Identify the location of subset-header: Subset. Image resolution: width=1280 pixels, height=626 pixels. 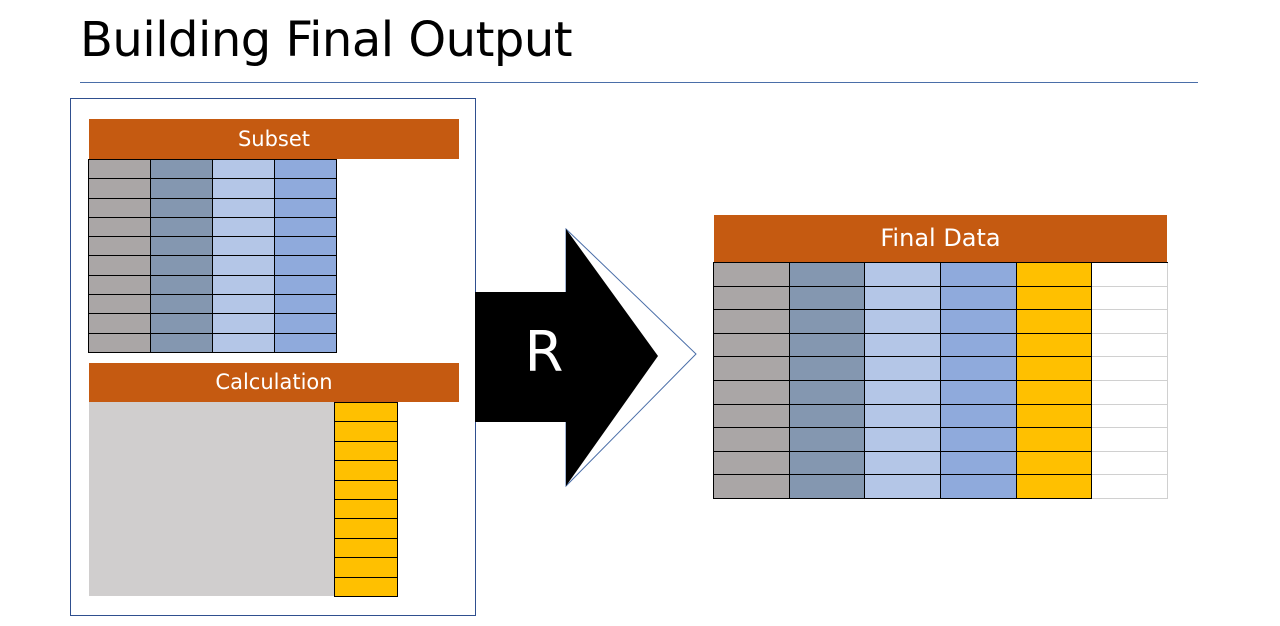
(274, 139).